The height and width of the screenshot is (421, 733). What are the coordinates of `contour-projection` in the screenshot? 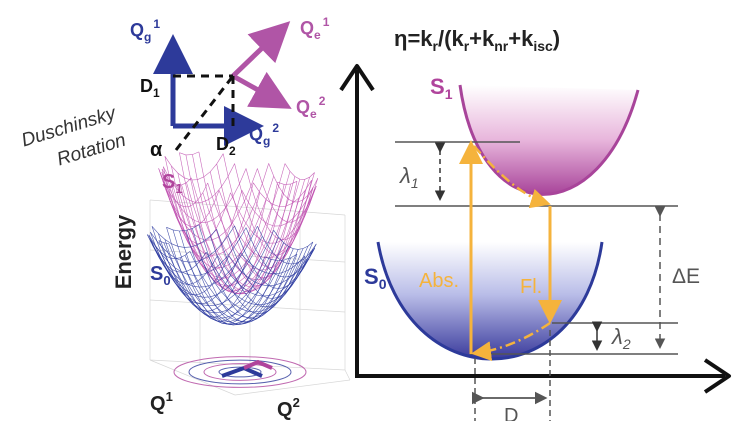 It's located at (240, 372).